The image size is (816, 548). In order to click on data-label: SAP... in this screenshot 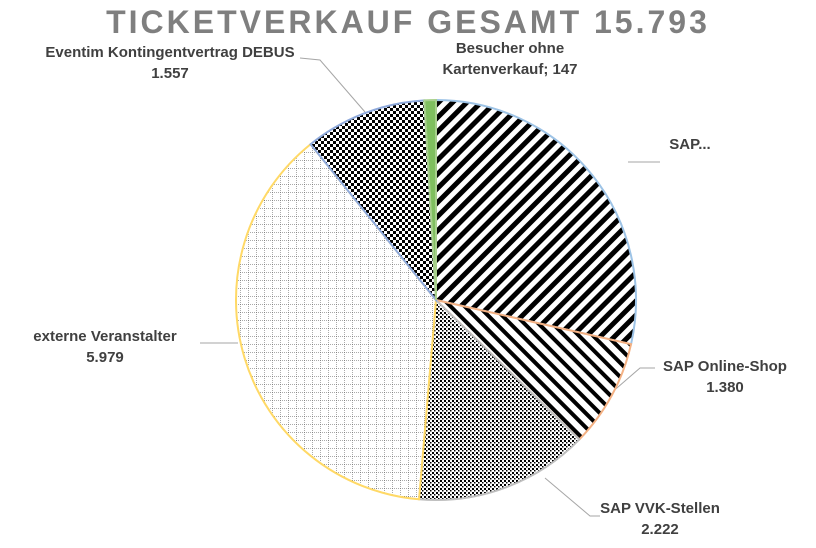, I will do `click(690, 144)`.